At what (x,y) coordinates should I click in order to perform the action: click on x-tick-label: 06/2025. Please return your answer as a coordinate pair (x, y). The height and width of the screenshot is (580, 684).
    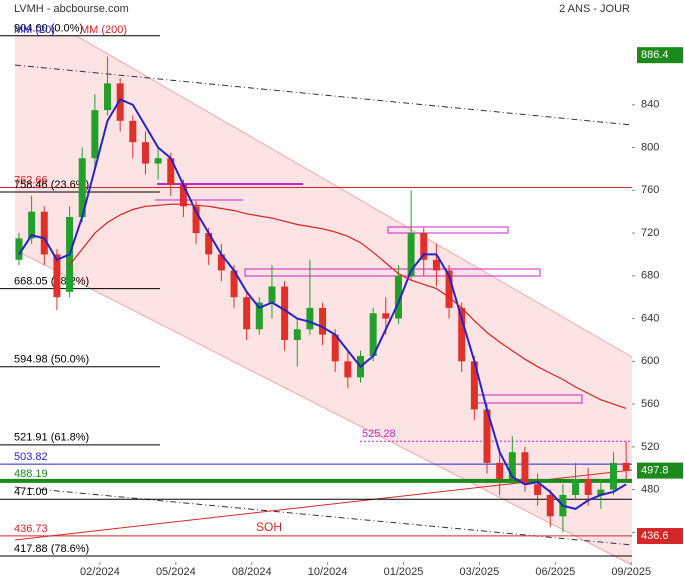
    Looking at the image, I should click on (555, 572).